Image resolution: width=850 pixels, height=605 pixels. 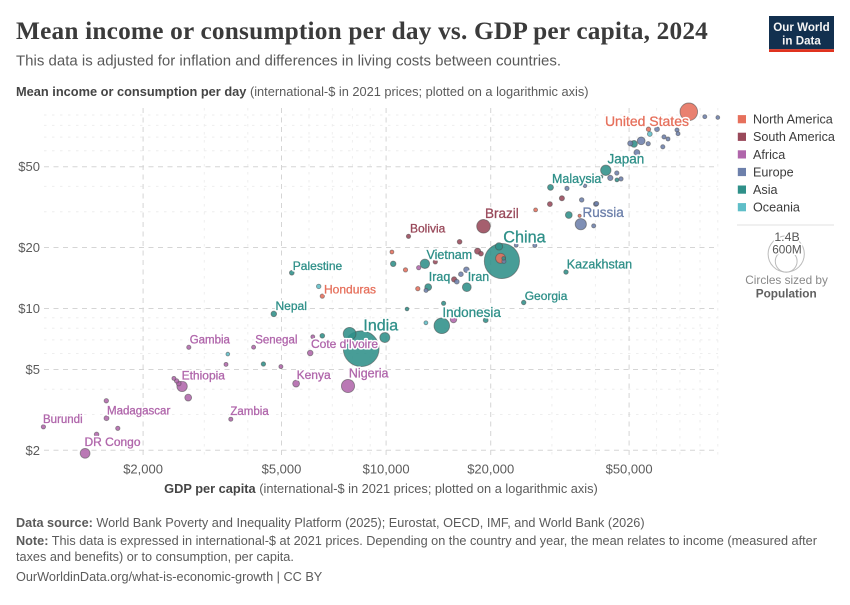 I want to click on svg-text: $10,000, so click(x=386, y=469).